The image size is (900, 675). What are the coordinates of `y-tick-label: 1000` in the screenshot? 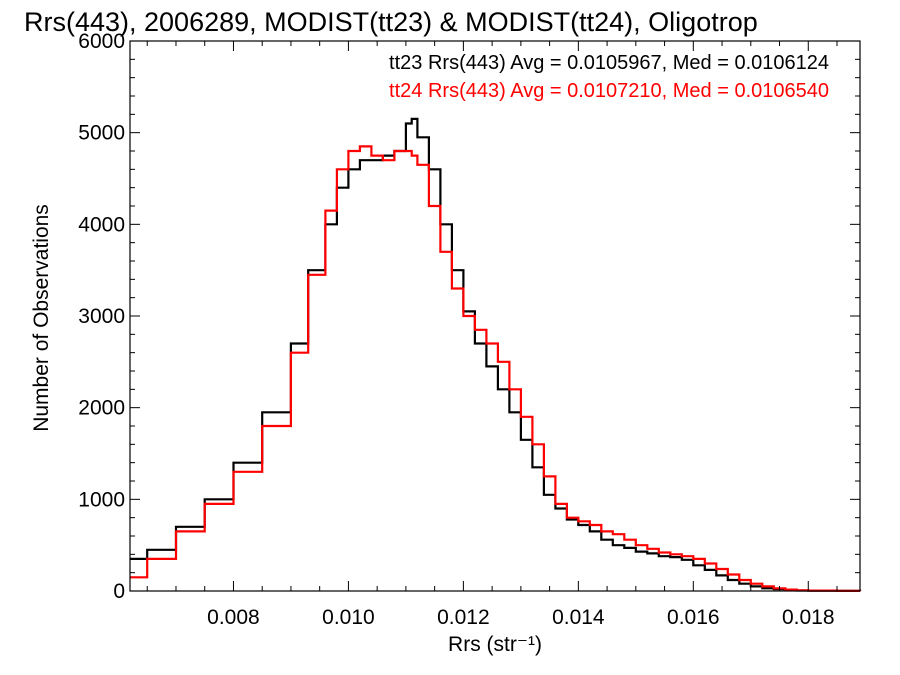 It's located at (101, 499).